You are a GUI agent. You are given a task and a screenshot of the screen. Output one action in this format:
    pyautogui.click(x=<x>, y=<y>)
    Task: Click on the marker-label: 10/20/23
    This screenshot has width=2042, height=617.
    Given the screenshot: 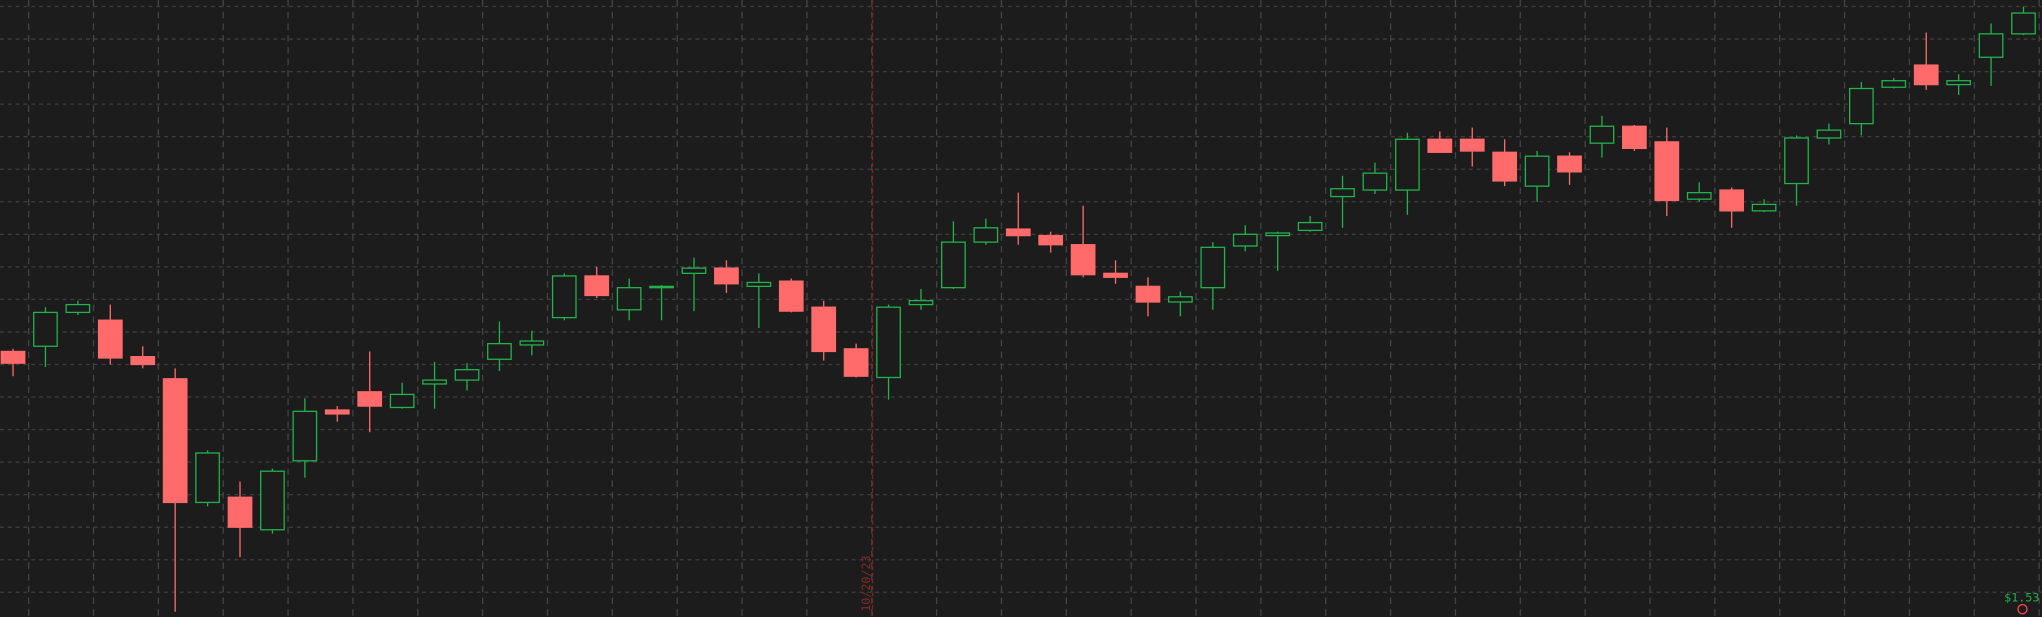 What is the action you would take?
    pyautogui.click(x=866, y=583)
    